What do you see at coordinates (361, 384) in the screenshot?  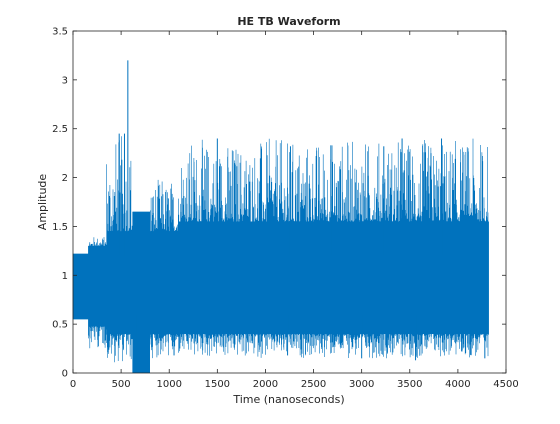 I see `x-tick-label-6: 3000` at bounding box center [361, 384].